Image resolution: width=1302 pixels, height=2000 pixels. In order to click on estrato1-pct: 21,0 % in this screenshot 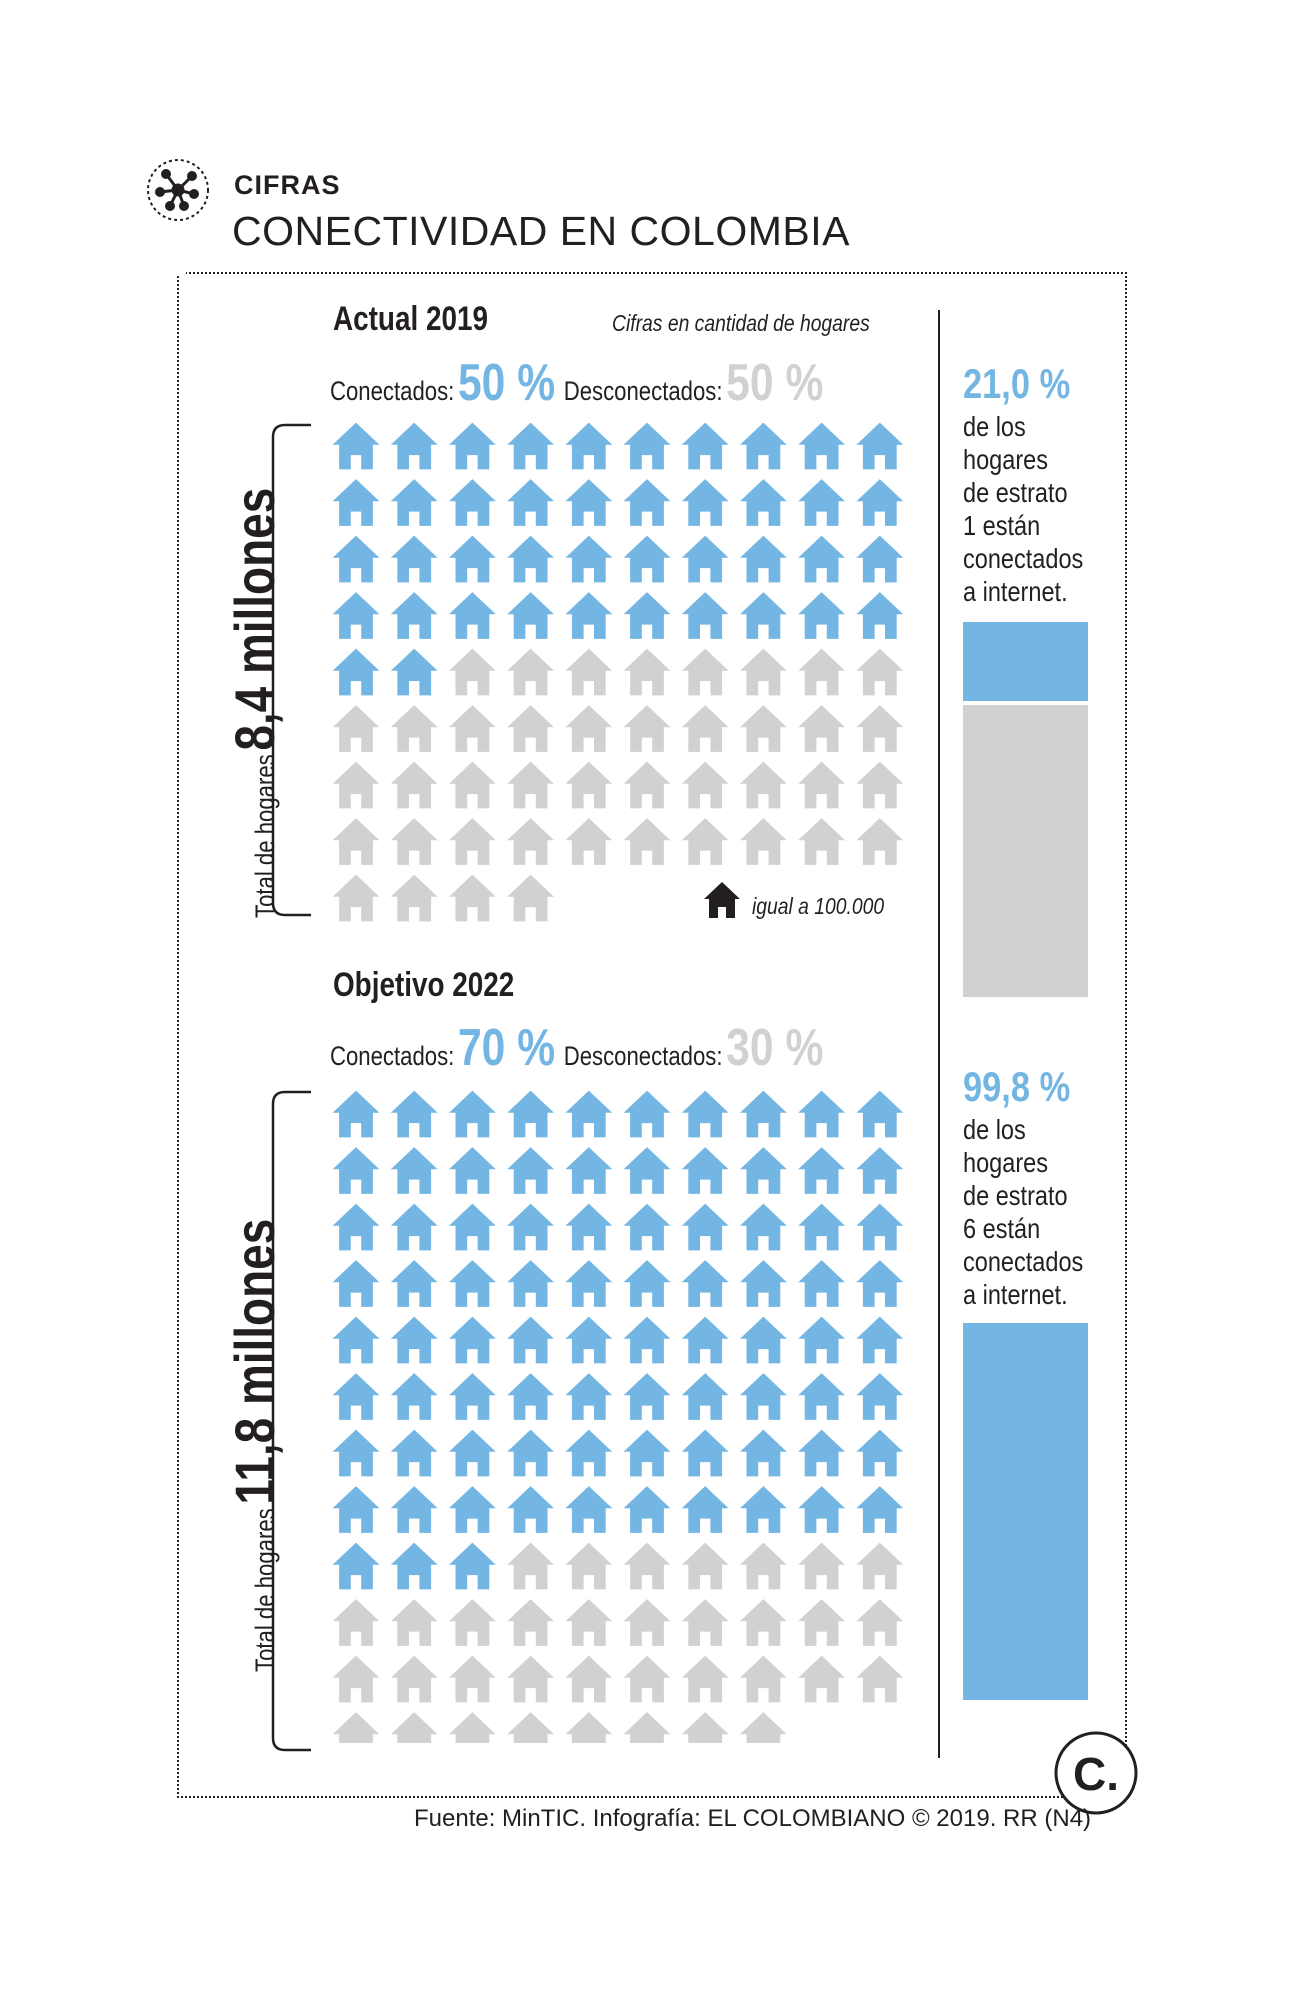, I will do `click(1017, 383)`.